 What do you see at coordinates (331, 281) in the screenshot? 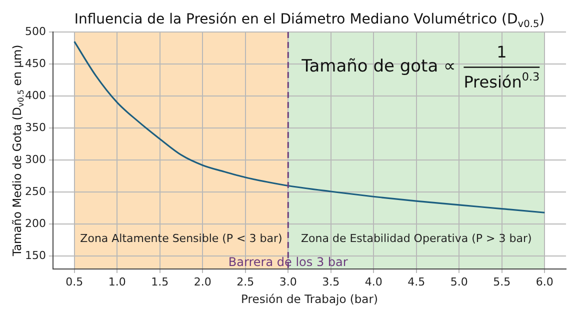
I see `x-tick-label: 3.5` at bounding box center [331, 281].